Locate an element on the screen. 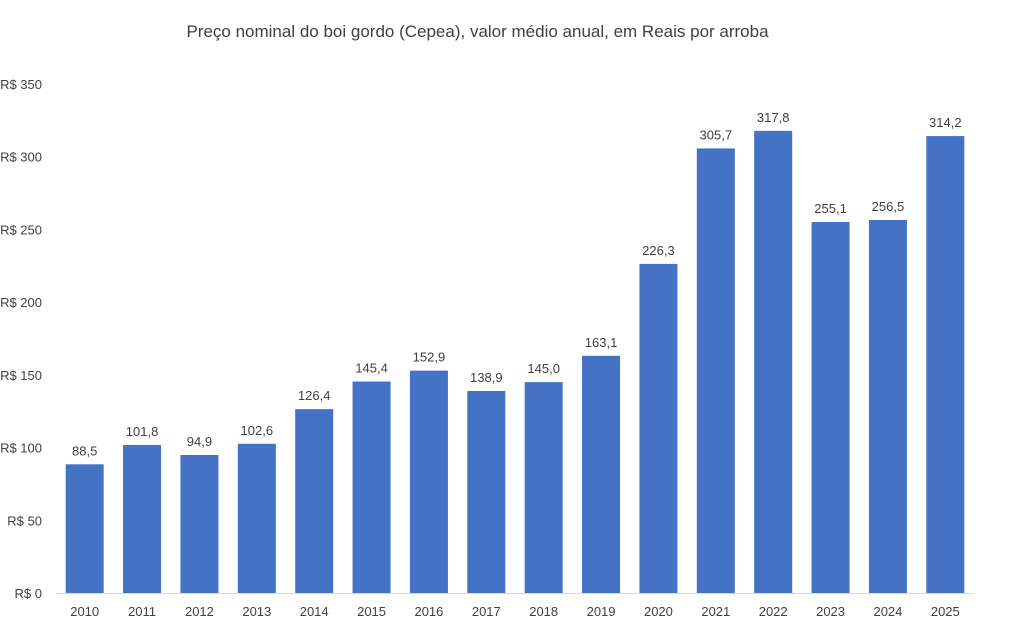 This screenshot has width=1011, height=629. x-tick-label: 2014 is located at coordinates (314, 611).